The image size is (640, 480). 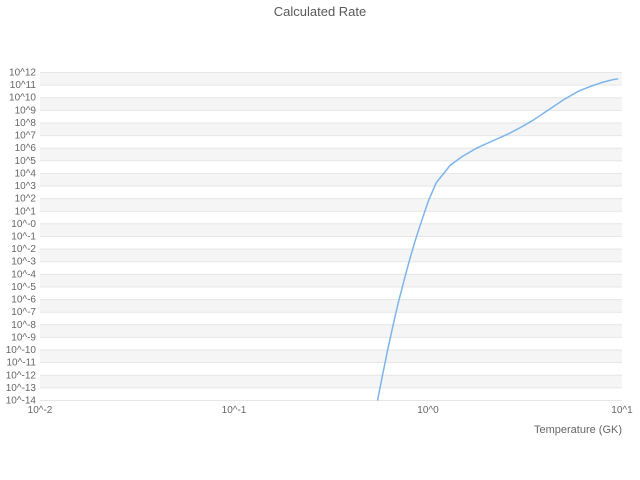 What do you see at coordinates (23, 312) in the screenshot?
I see `y-tick-label: 10^-7` at bounding box center [23, 312].